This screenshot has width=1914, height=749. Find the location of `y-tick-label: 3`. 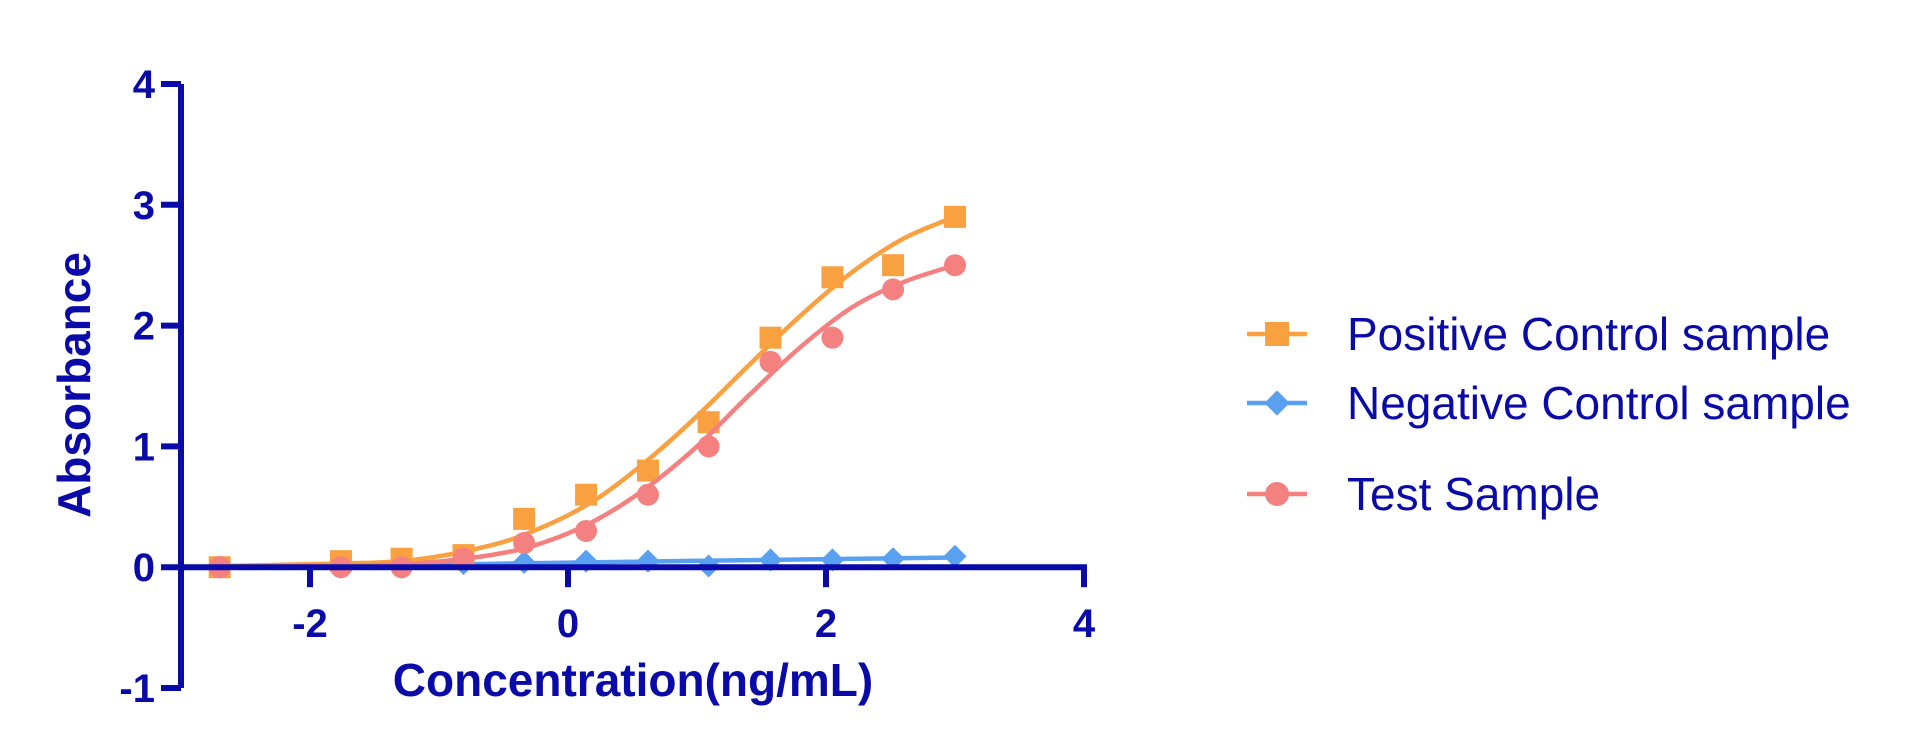

y-tick-label: 3 is located at coordinates (144, 206).